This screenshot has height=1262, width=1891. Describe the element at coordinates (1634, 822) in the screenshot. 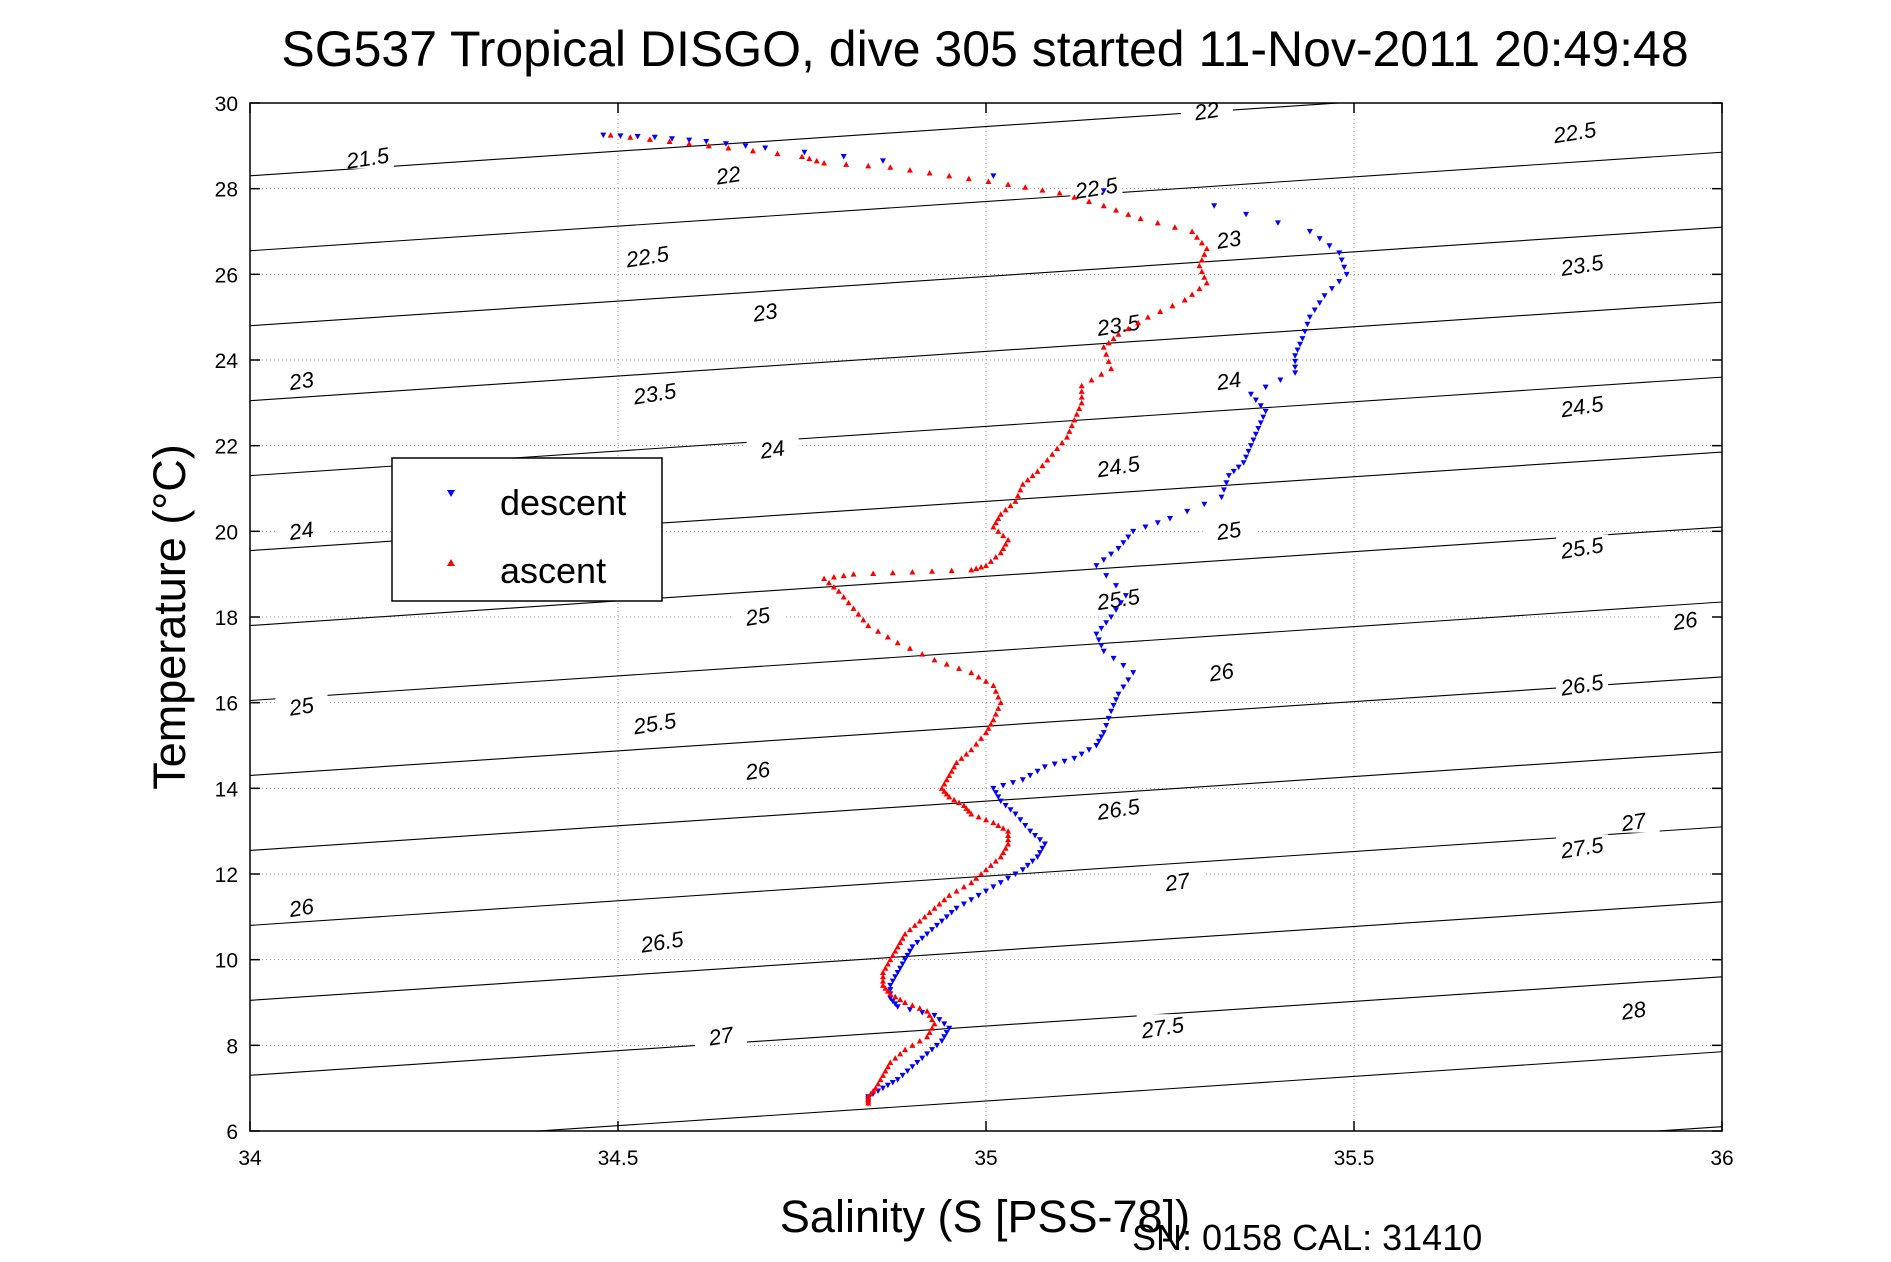

I see `contour-label: 27` at that location.